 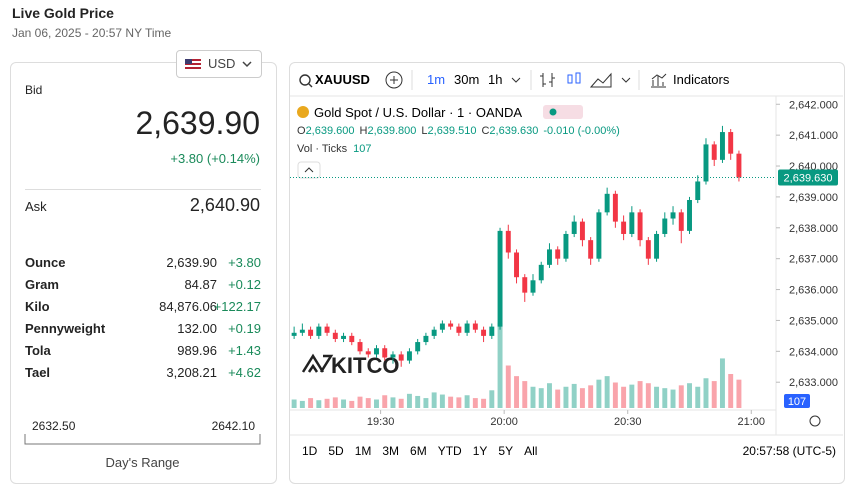 I want to click on unit-value: 2,639.90, so click(x=191, y=262).